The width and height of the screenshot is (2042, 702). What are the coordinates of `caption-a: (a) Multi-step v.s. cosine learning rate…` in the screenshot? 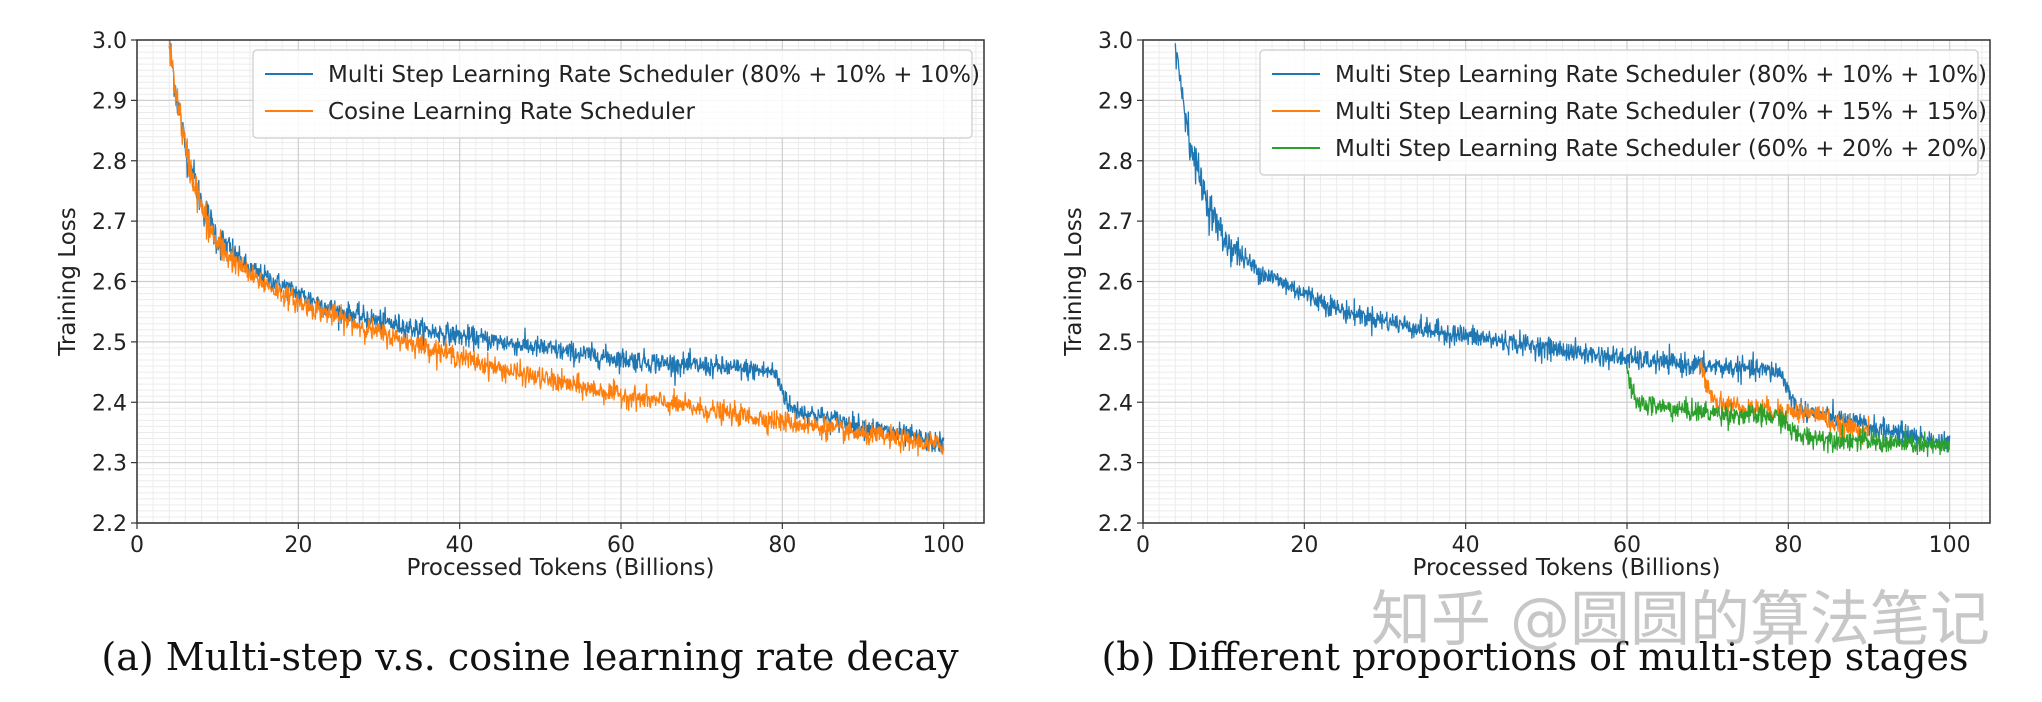 It's located at (530, 657).